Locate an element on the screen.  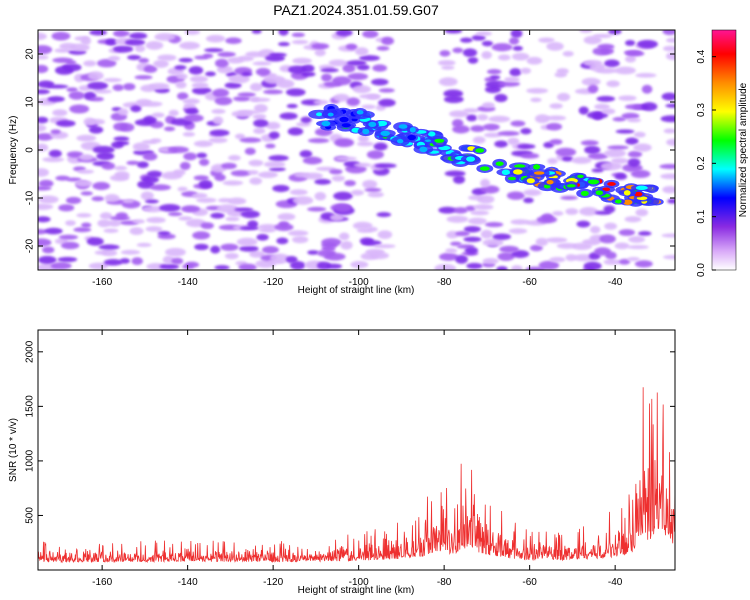
heatmap-x-tick-label: -120 is located at coordinates (273, 282).